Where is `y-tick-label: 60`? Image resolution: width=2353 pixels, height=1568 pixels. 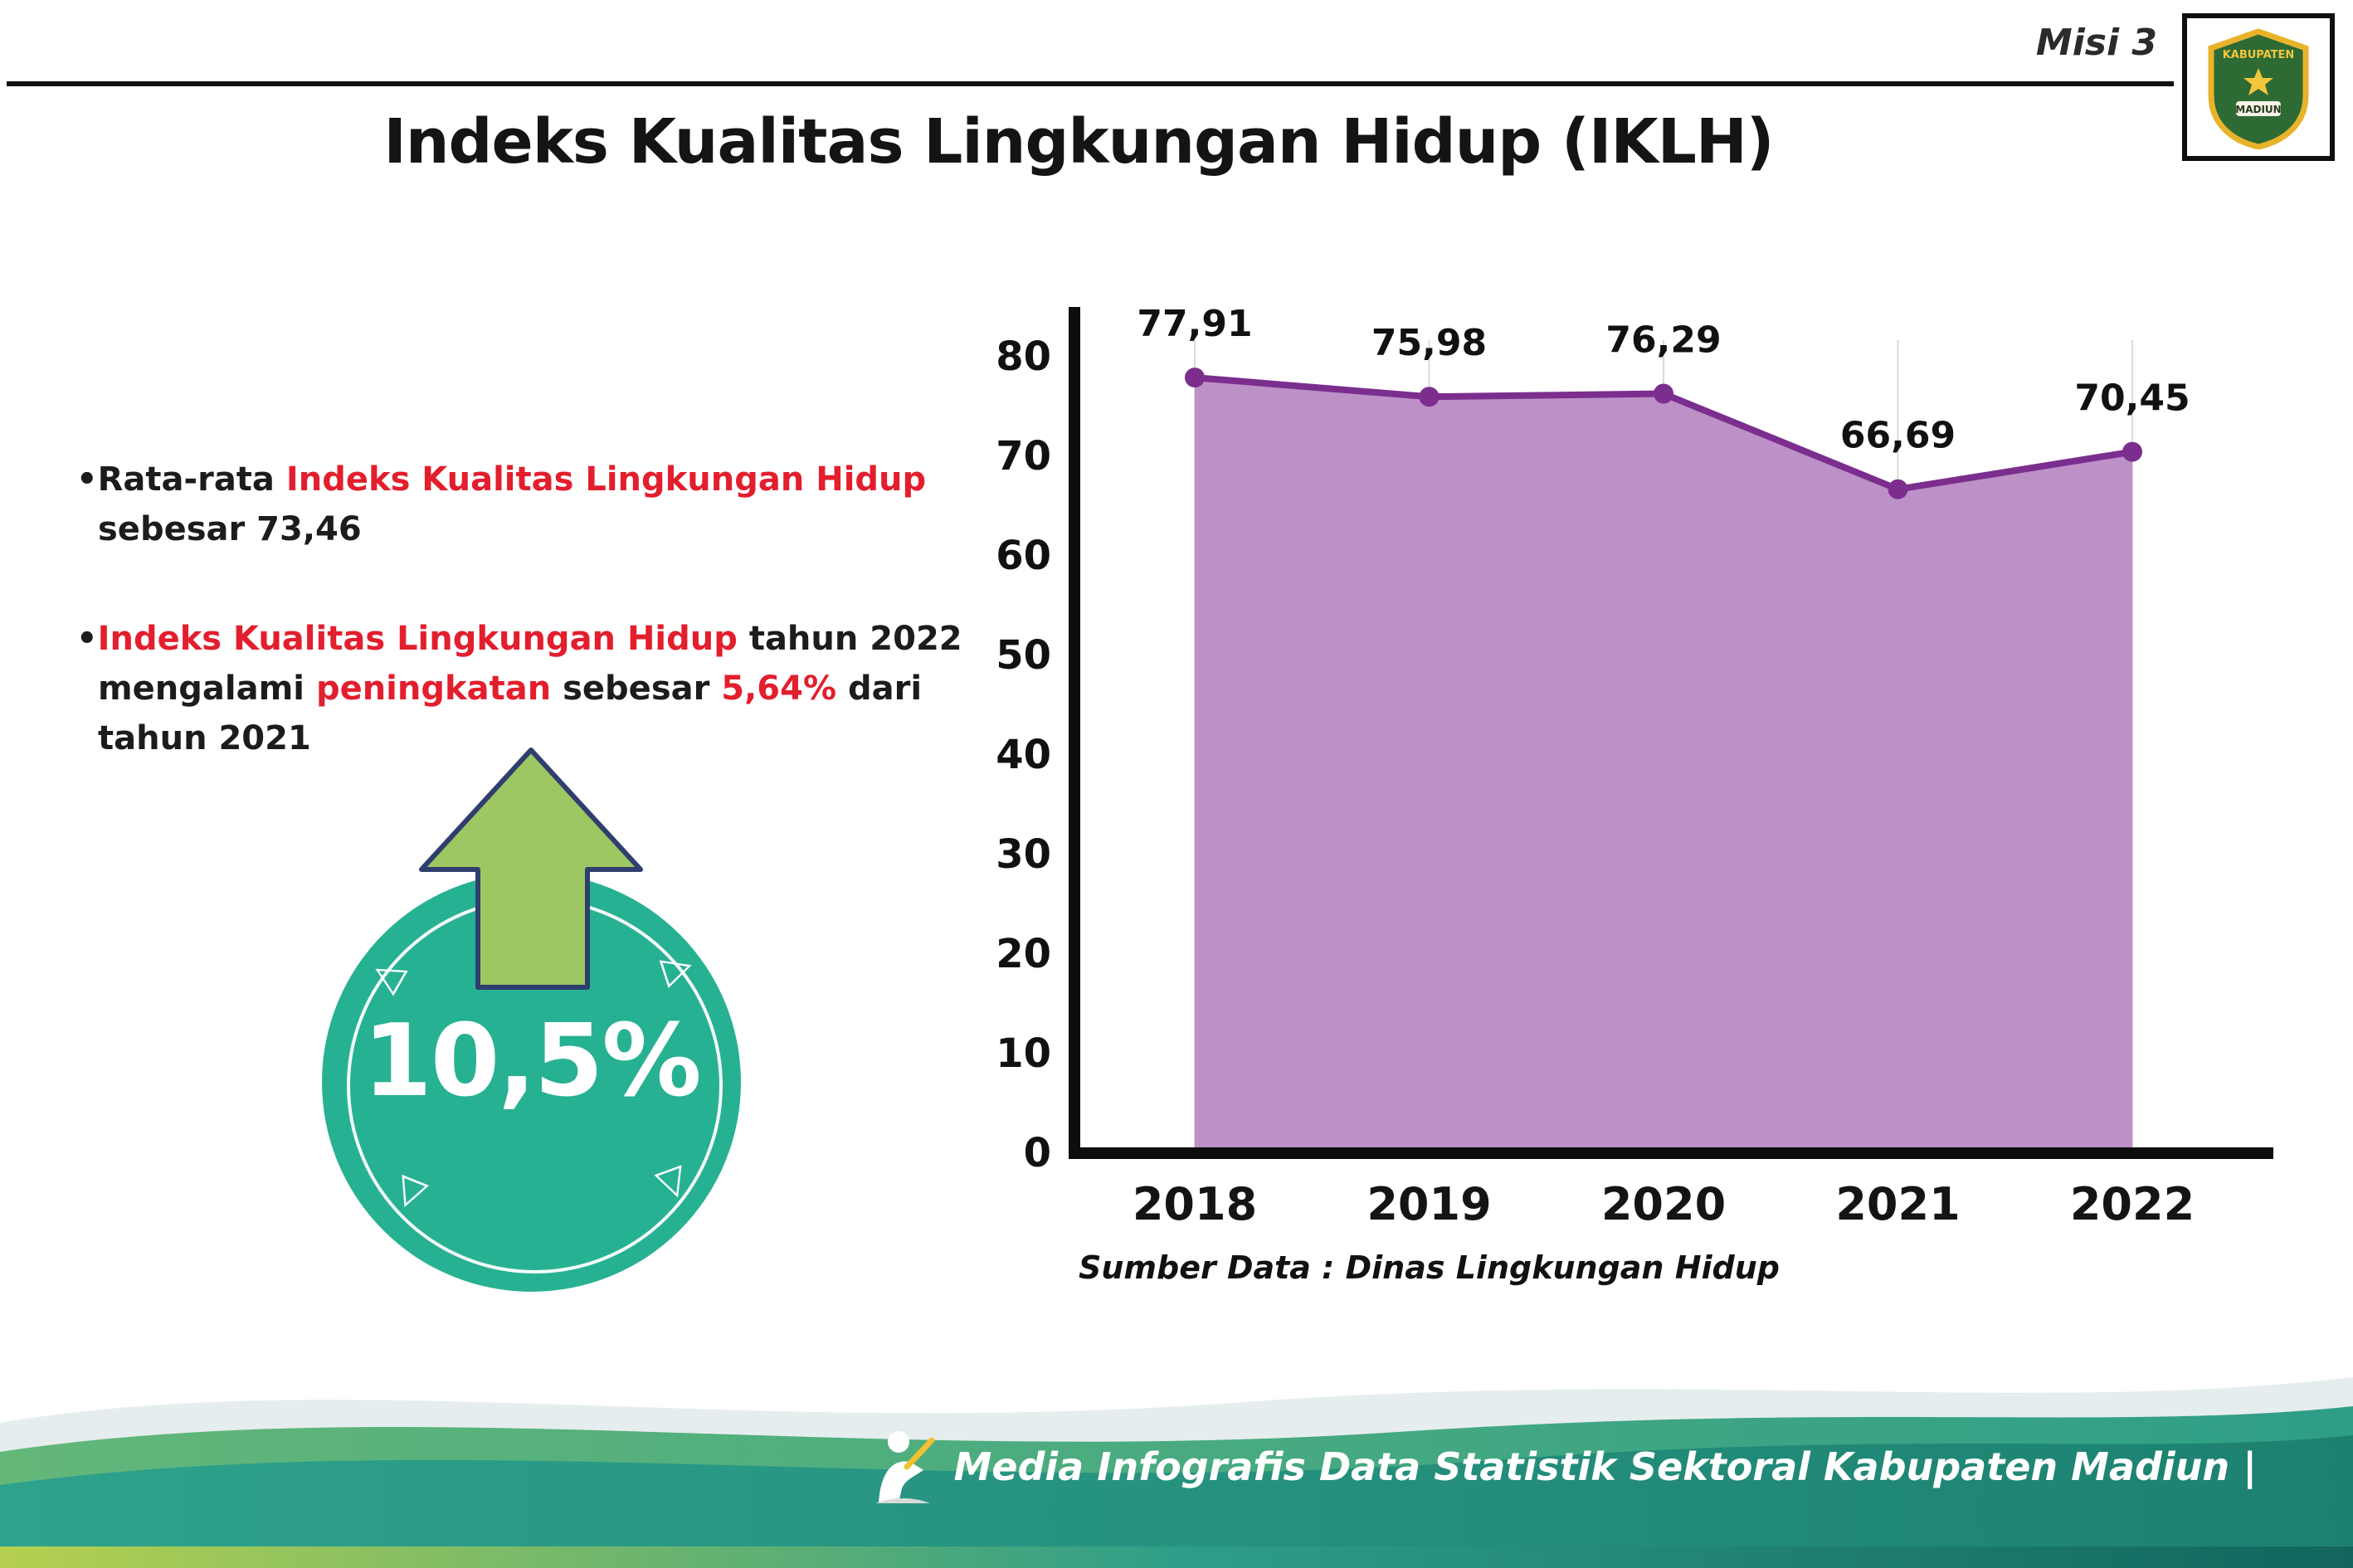 y-tick-label: 60 is located at coordinates (1023, 556).